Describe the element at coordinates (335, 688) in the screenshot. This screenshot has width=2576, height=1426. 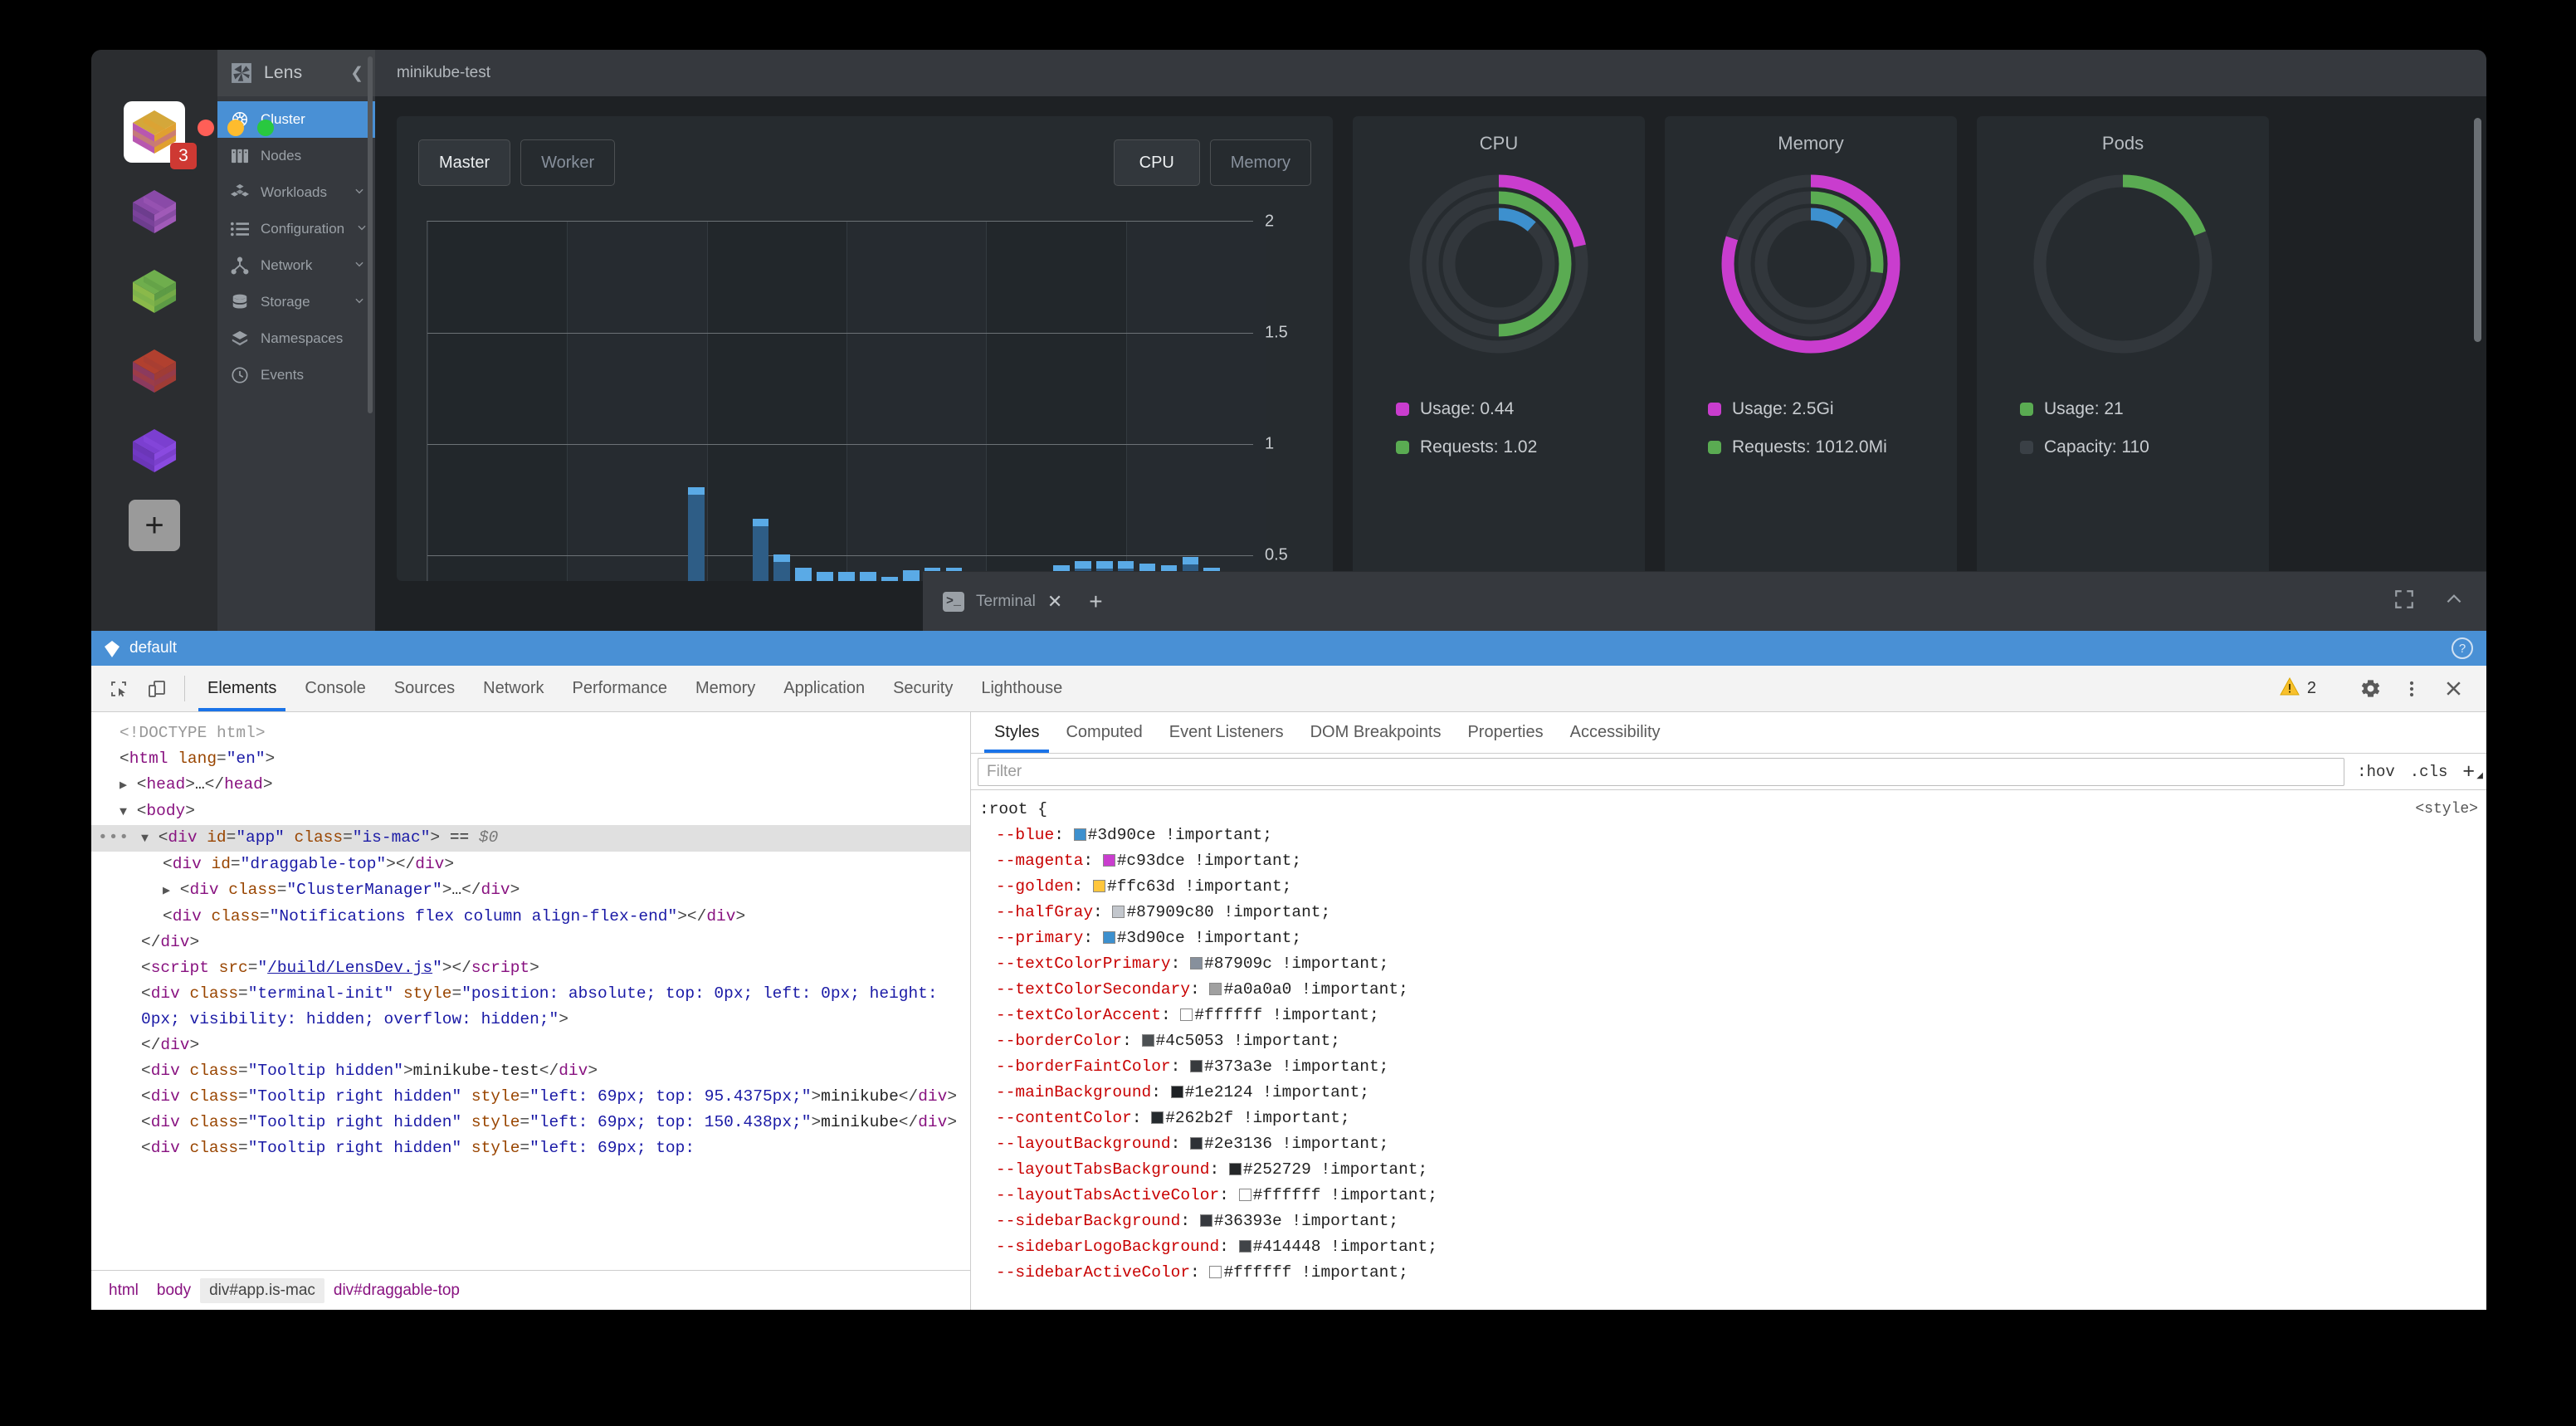
I see `tab-console: Console` at that location.